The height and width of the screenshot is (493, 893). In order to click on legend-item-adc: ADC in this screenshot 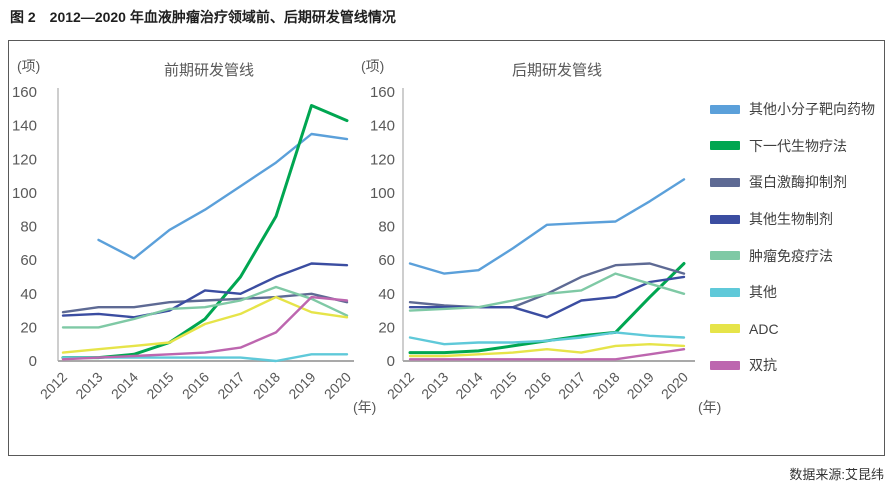, I will do `click(795, 329)`.